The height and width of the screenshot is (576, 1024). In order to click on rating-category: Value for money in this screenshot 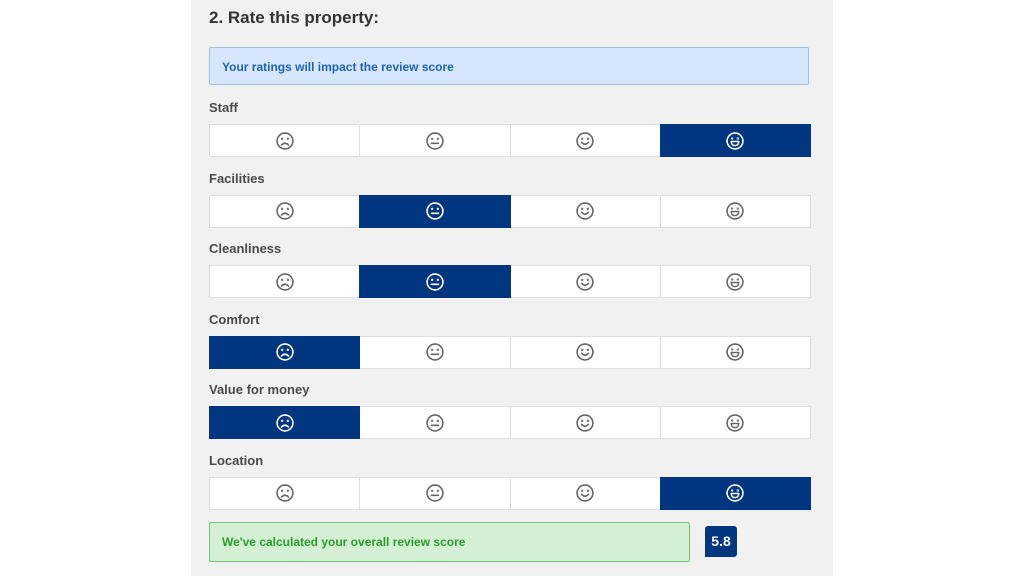, I will do `click(510, 410)`.